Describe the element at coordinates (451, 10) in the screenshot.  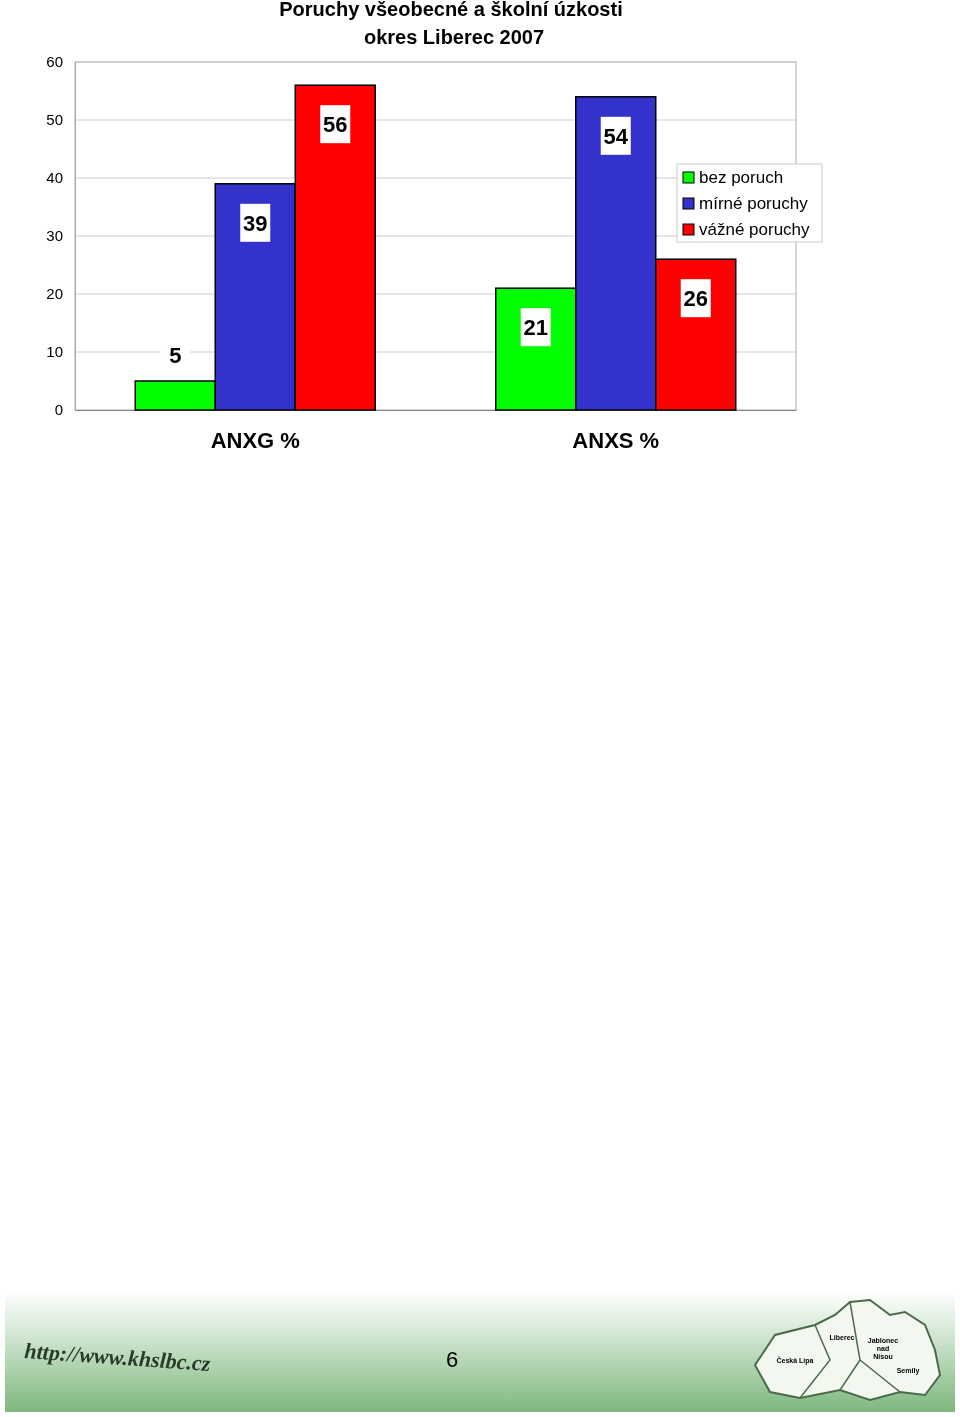
I see `chart-title: Poruchy všeobecné a školní úzkosti` at that location.